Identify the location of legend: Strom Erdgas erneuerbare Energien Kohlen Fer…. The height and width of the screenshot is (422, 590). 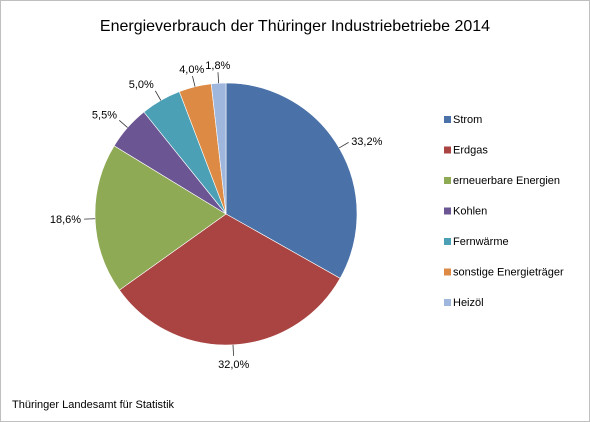
(504, 211).